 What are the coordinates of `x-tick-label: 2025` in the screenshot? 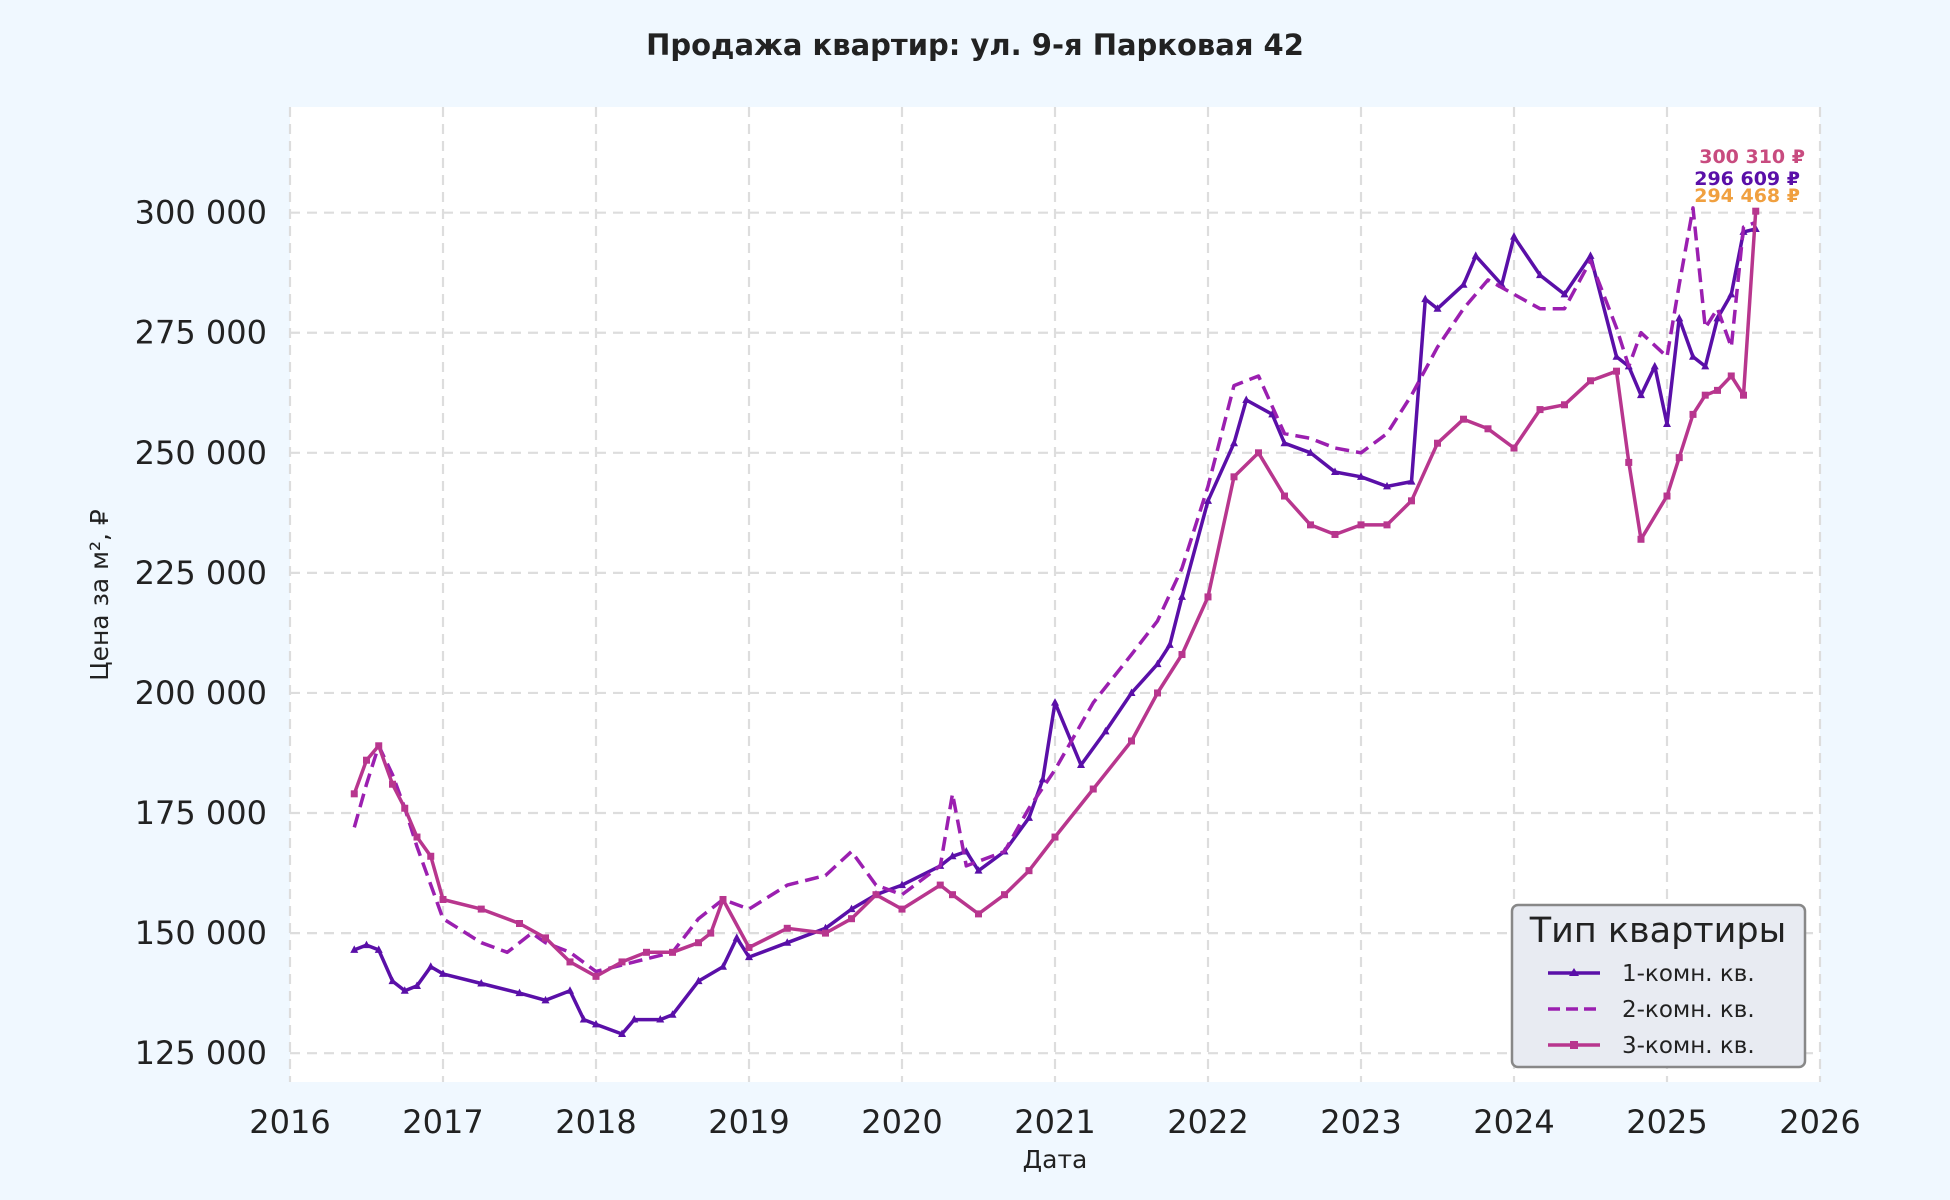 It's located at (1666, 1122).